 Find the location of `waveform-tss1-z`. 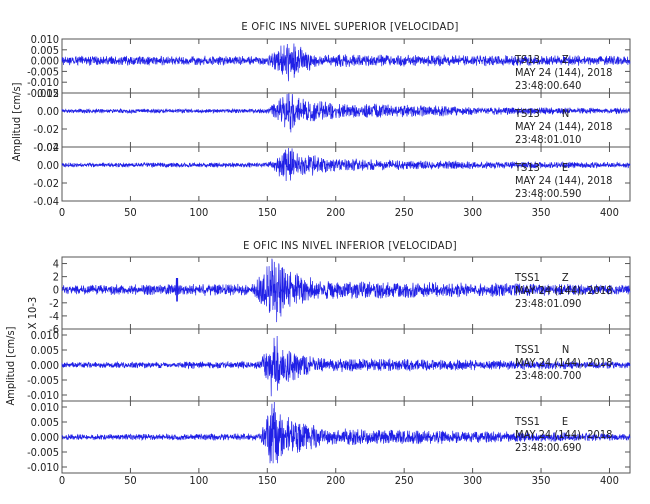

waveform-tss1-z is located at coordinates (346, 290).